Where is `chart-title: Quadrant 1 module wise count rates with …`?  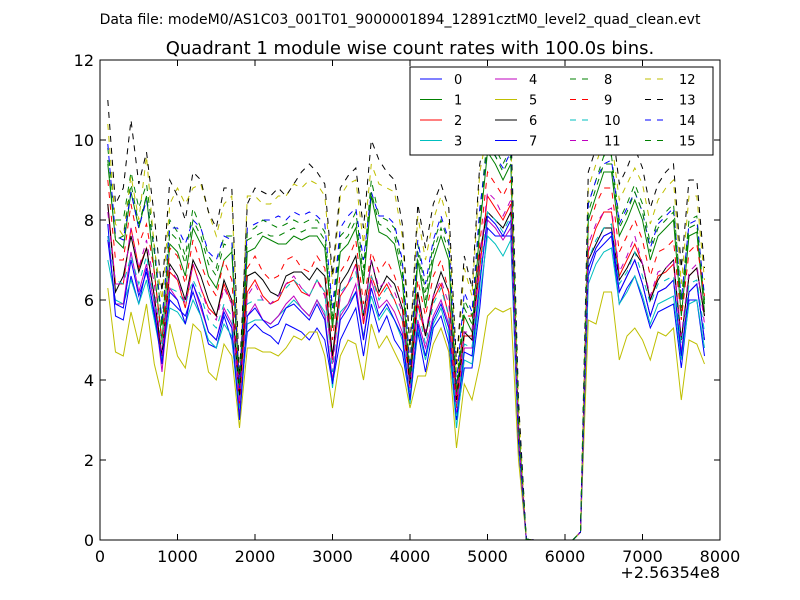
chart-title: Quadrant 1 module wise count rates with … is located at coordinates (410, 48).